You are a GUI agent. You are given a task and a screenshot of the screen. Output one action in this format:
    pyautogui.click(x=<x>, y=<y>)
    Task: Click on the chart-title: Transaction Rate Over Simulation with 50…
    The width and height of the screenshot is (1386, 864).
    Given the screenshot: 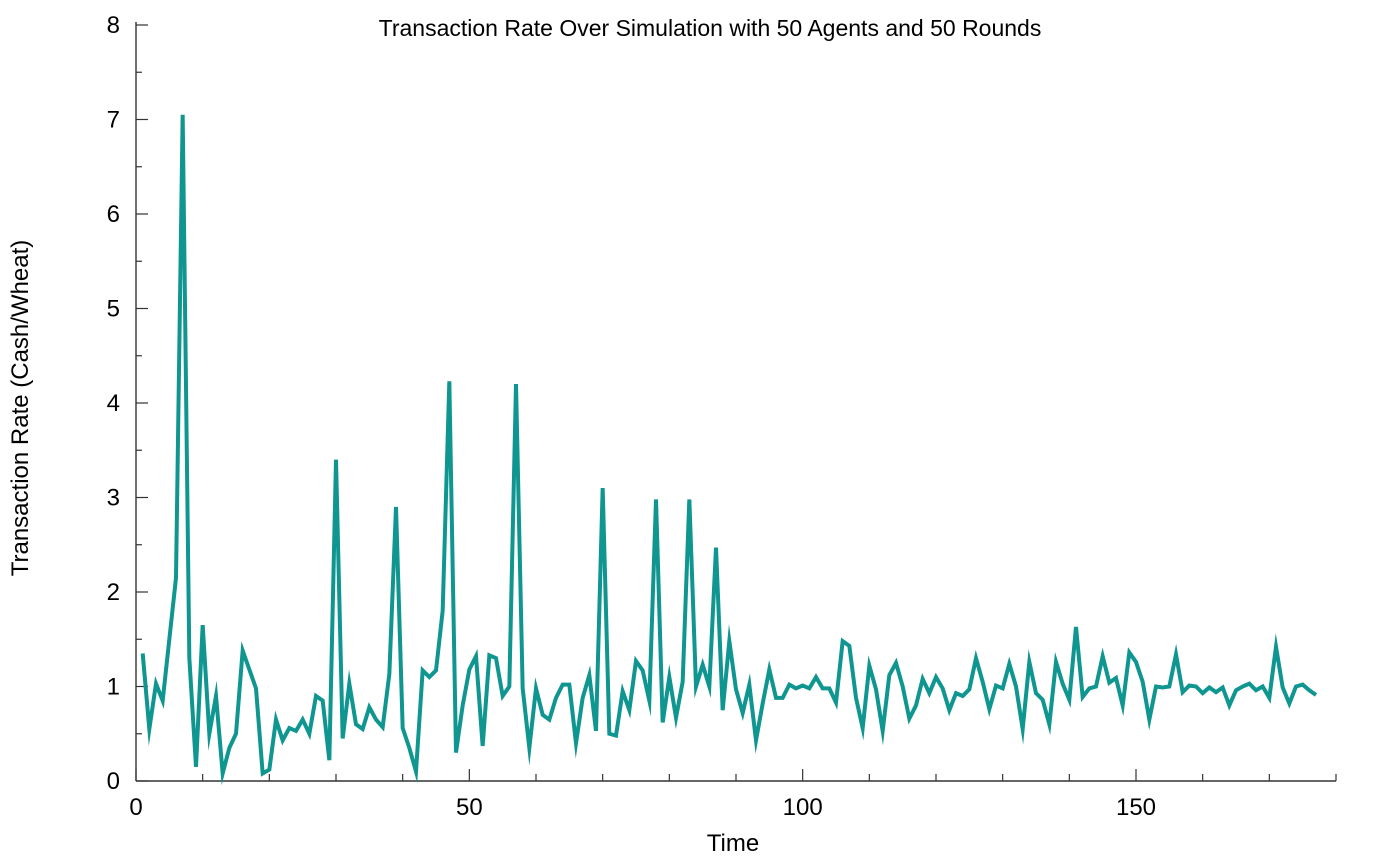 What is the action you would take?
    pyautogui.click(x=710, y=28)
    